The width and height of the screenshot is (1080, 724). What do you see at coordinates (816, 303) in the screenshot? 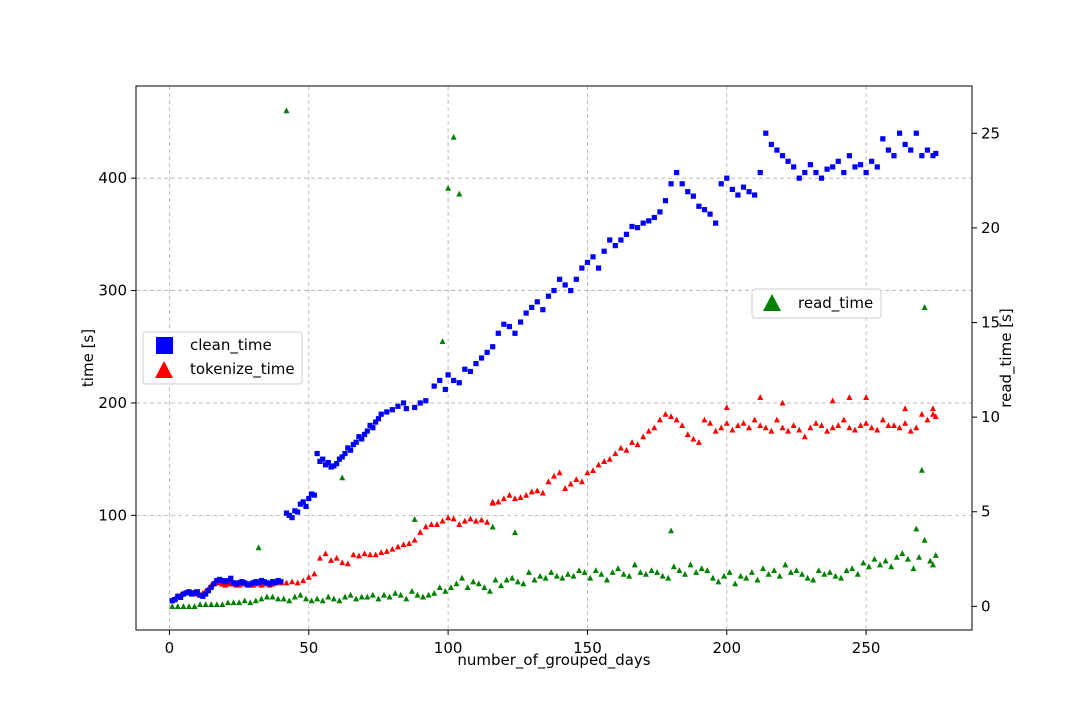
I see `legend-right-box` at bounding box center [816, 303].